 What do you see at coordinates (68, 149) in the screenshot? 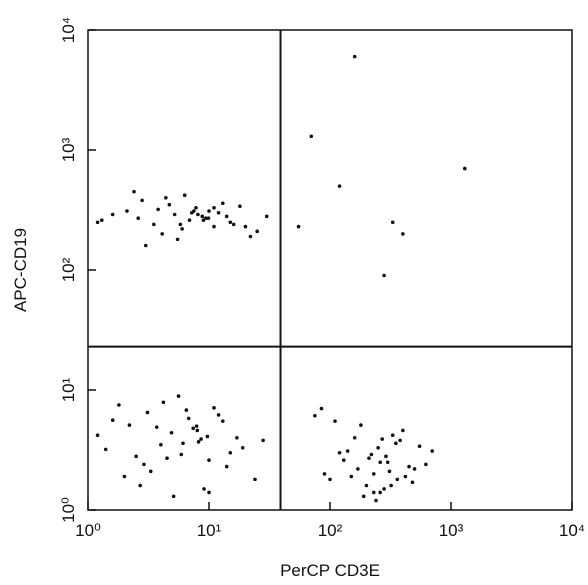
I see `y-tick-label: 10³` at bounding box center [68, 149].